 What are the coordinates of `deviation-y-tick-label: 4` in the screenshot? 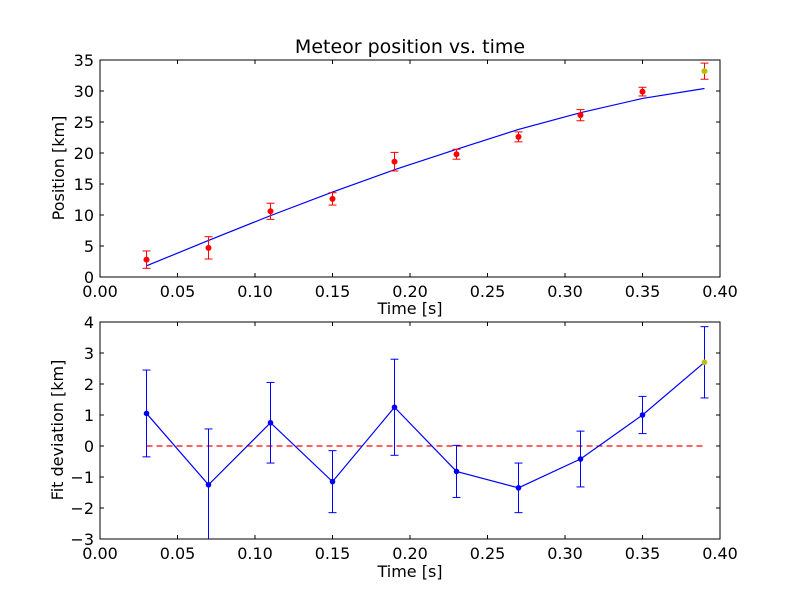 It's located at (89, 322).